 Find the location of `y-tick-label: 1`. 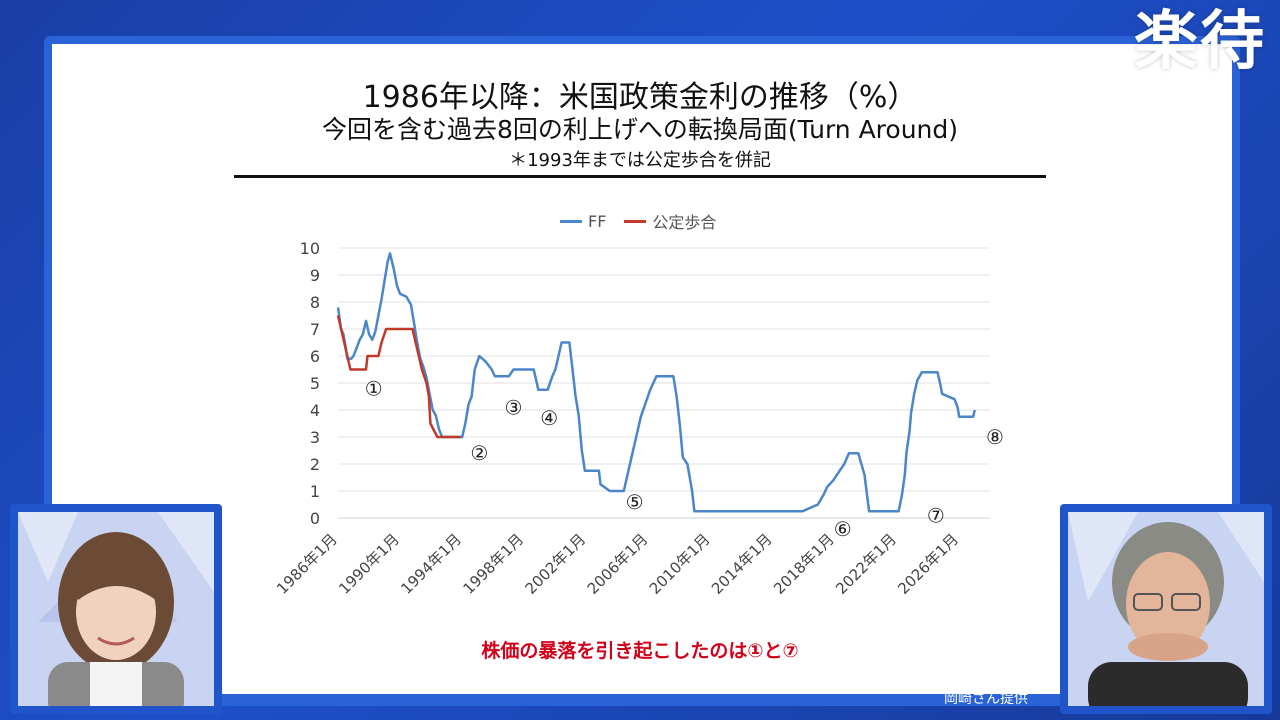

y-tick-label: 1 is located at coordinates (315, 491).